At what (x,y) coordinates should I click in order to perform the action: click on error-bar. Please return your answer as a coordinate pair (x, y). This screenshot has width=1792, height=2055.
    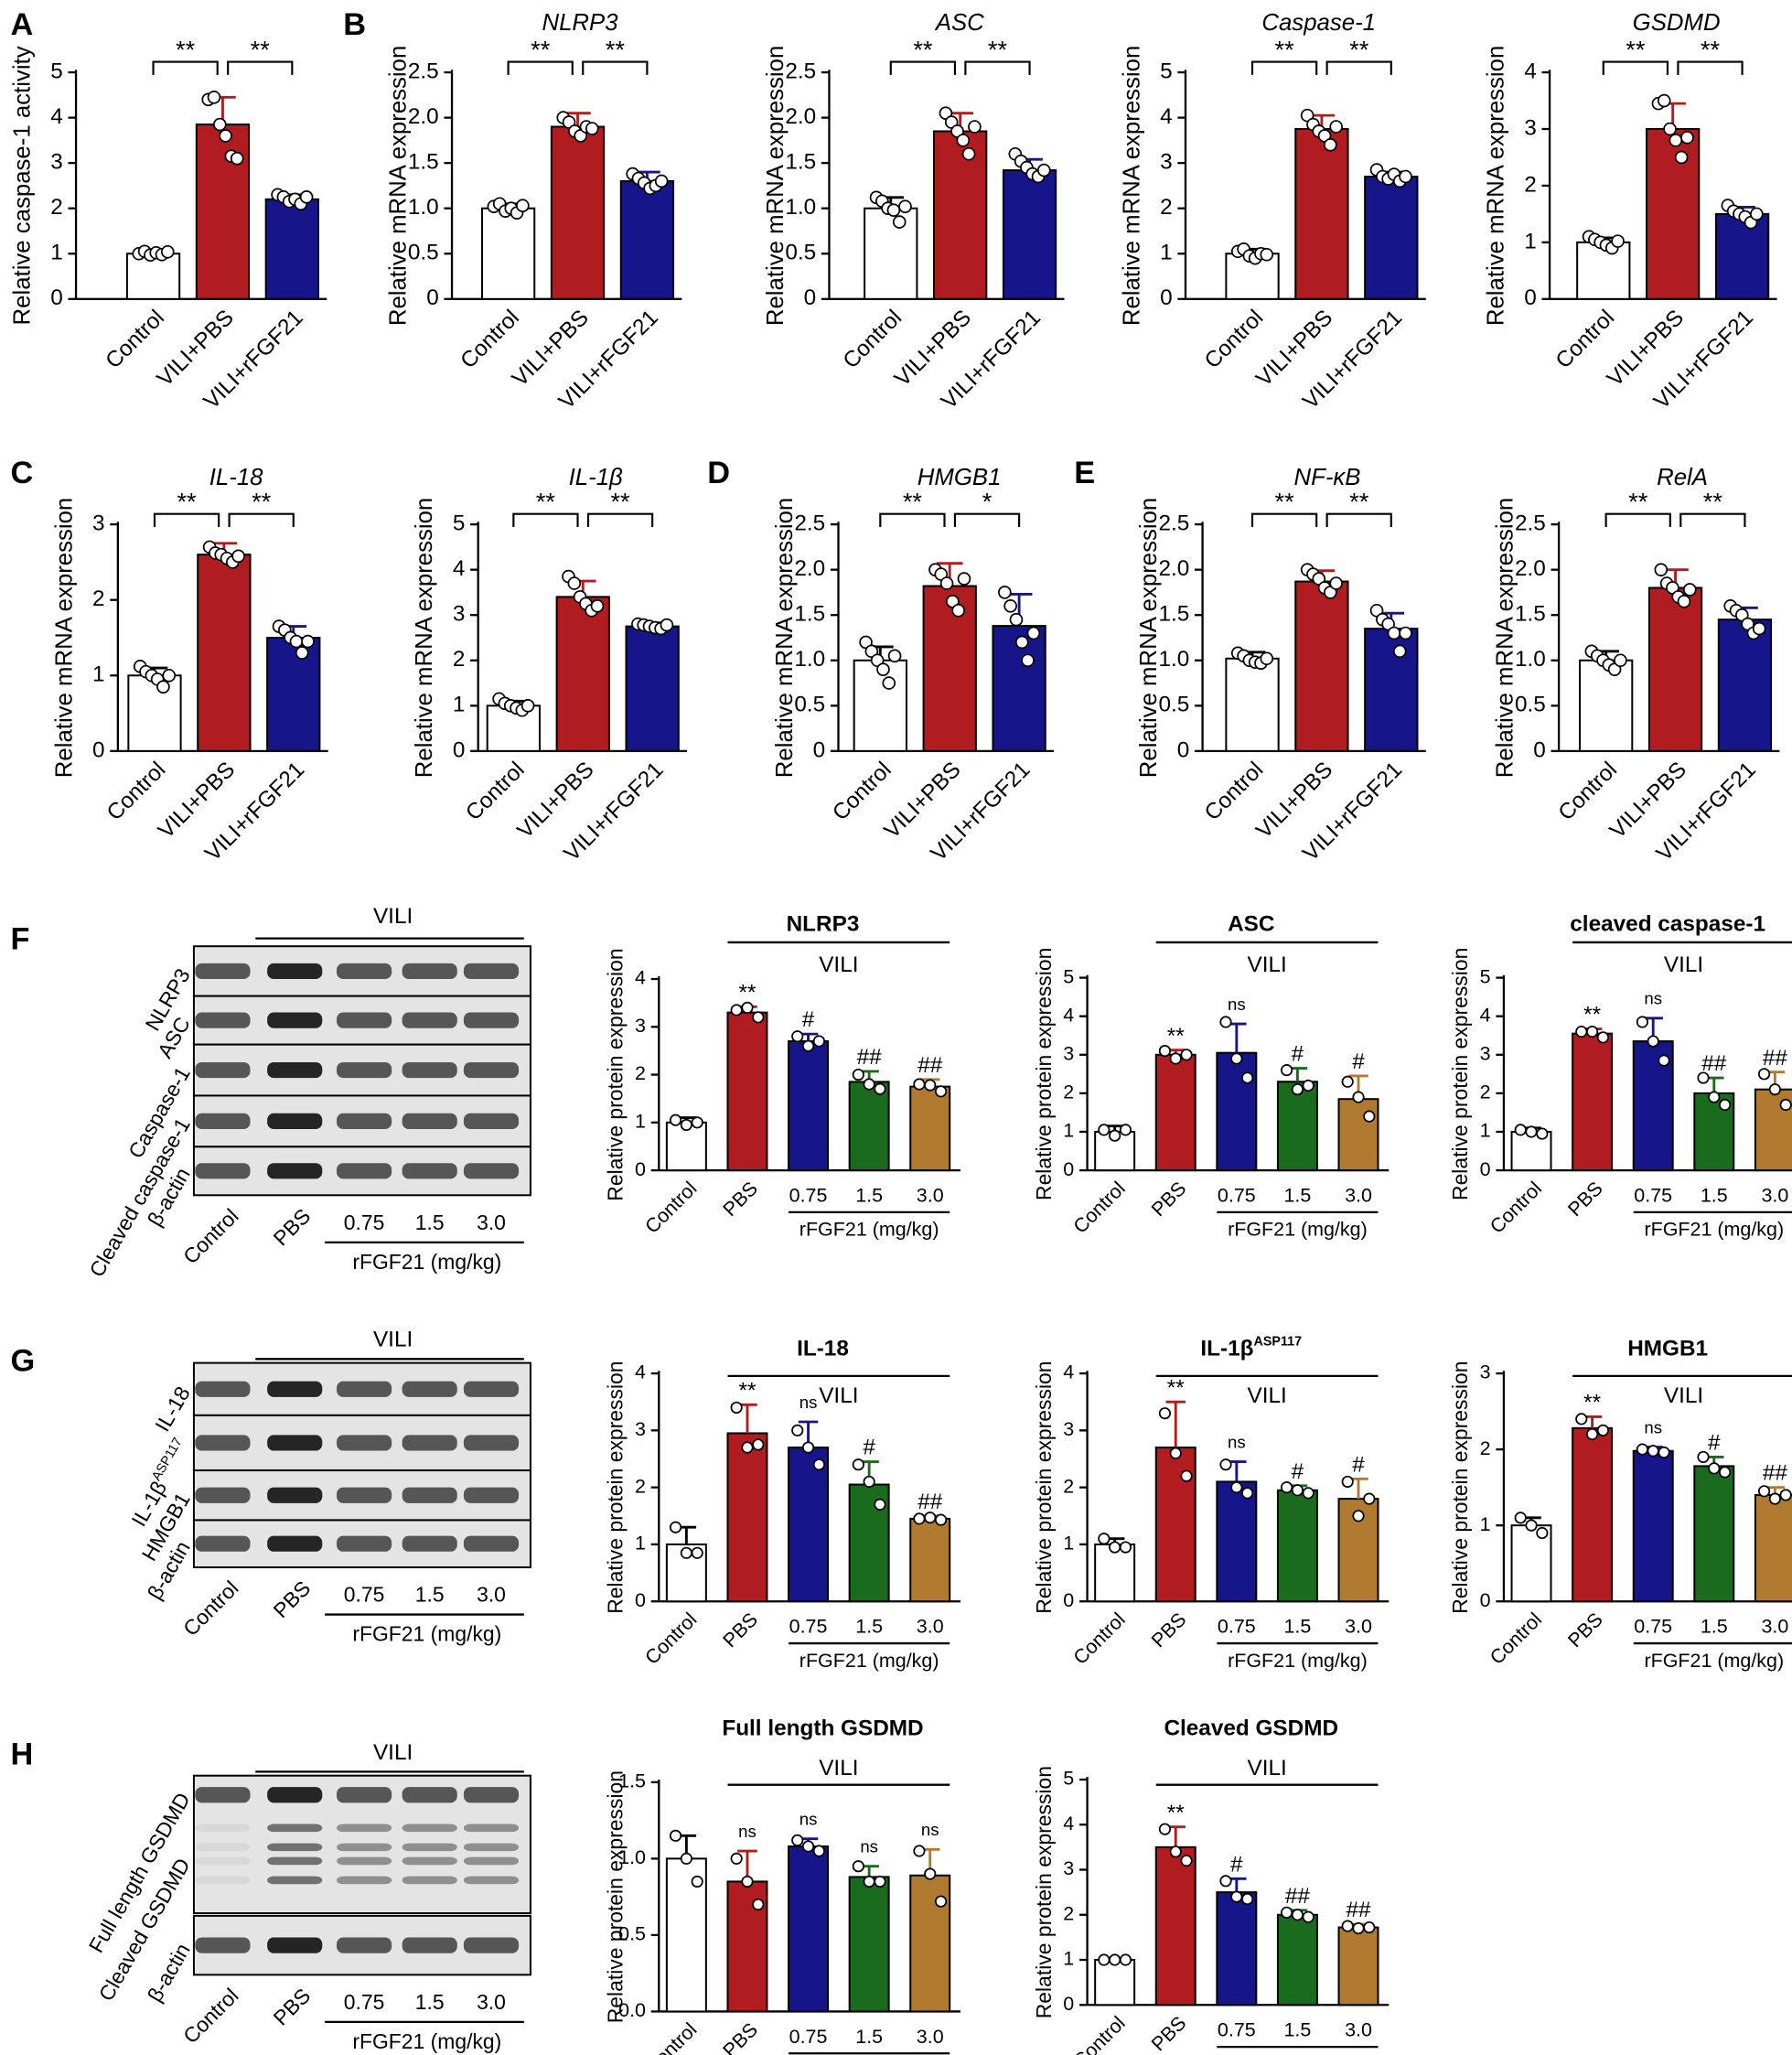
    Looking at the image, I should click on (577, 119).